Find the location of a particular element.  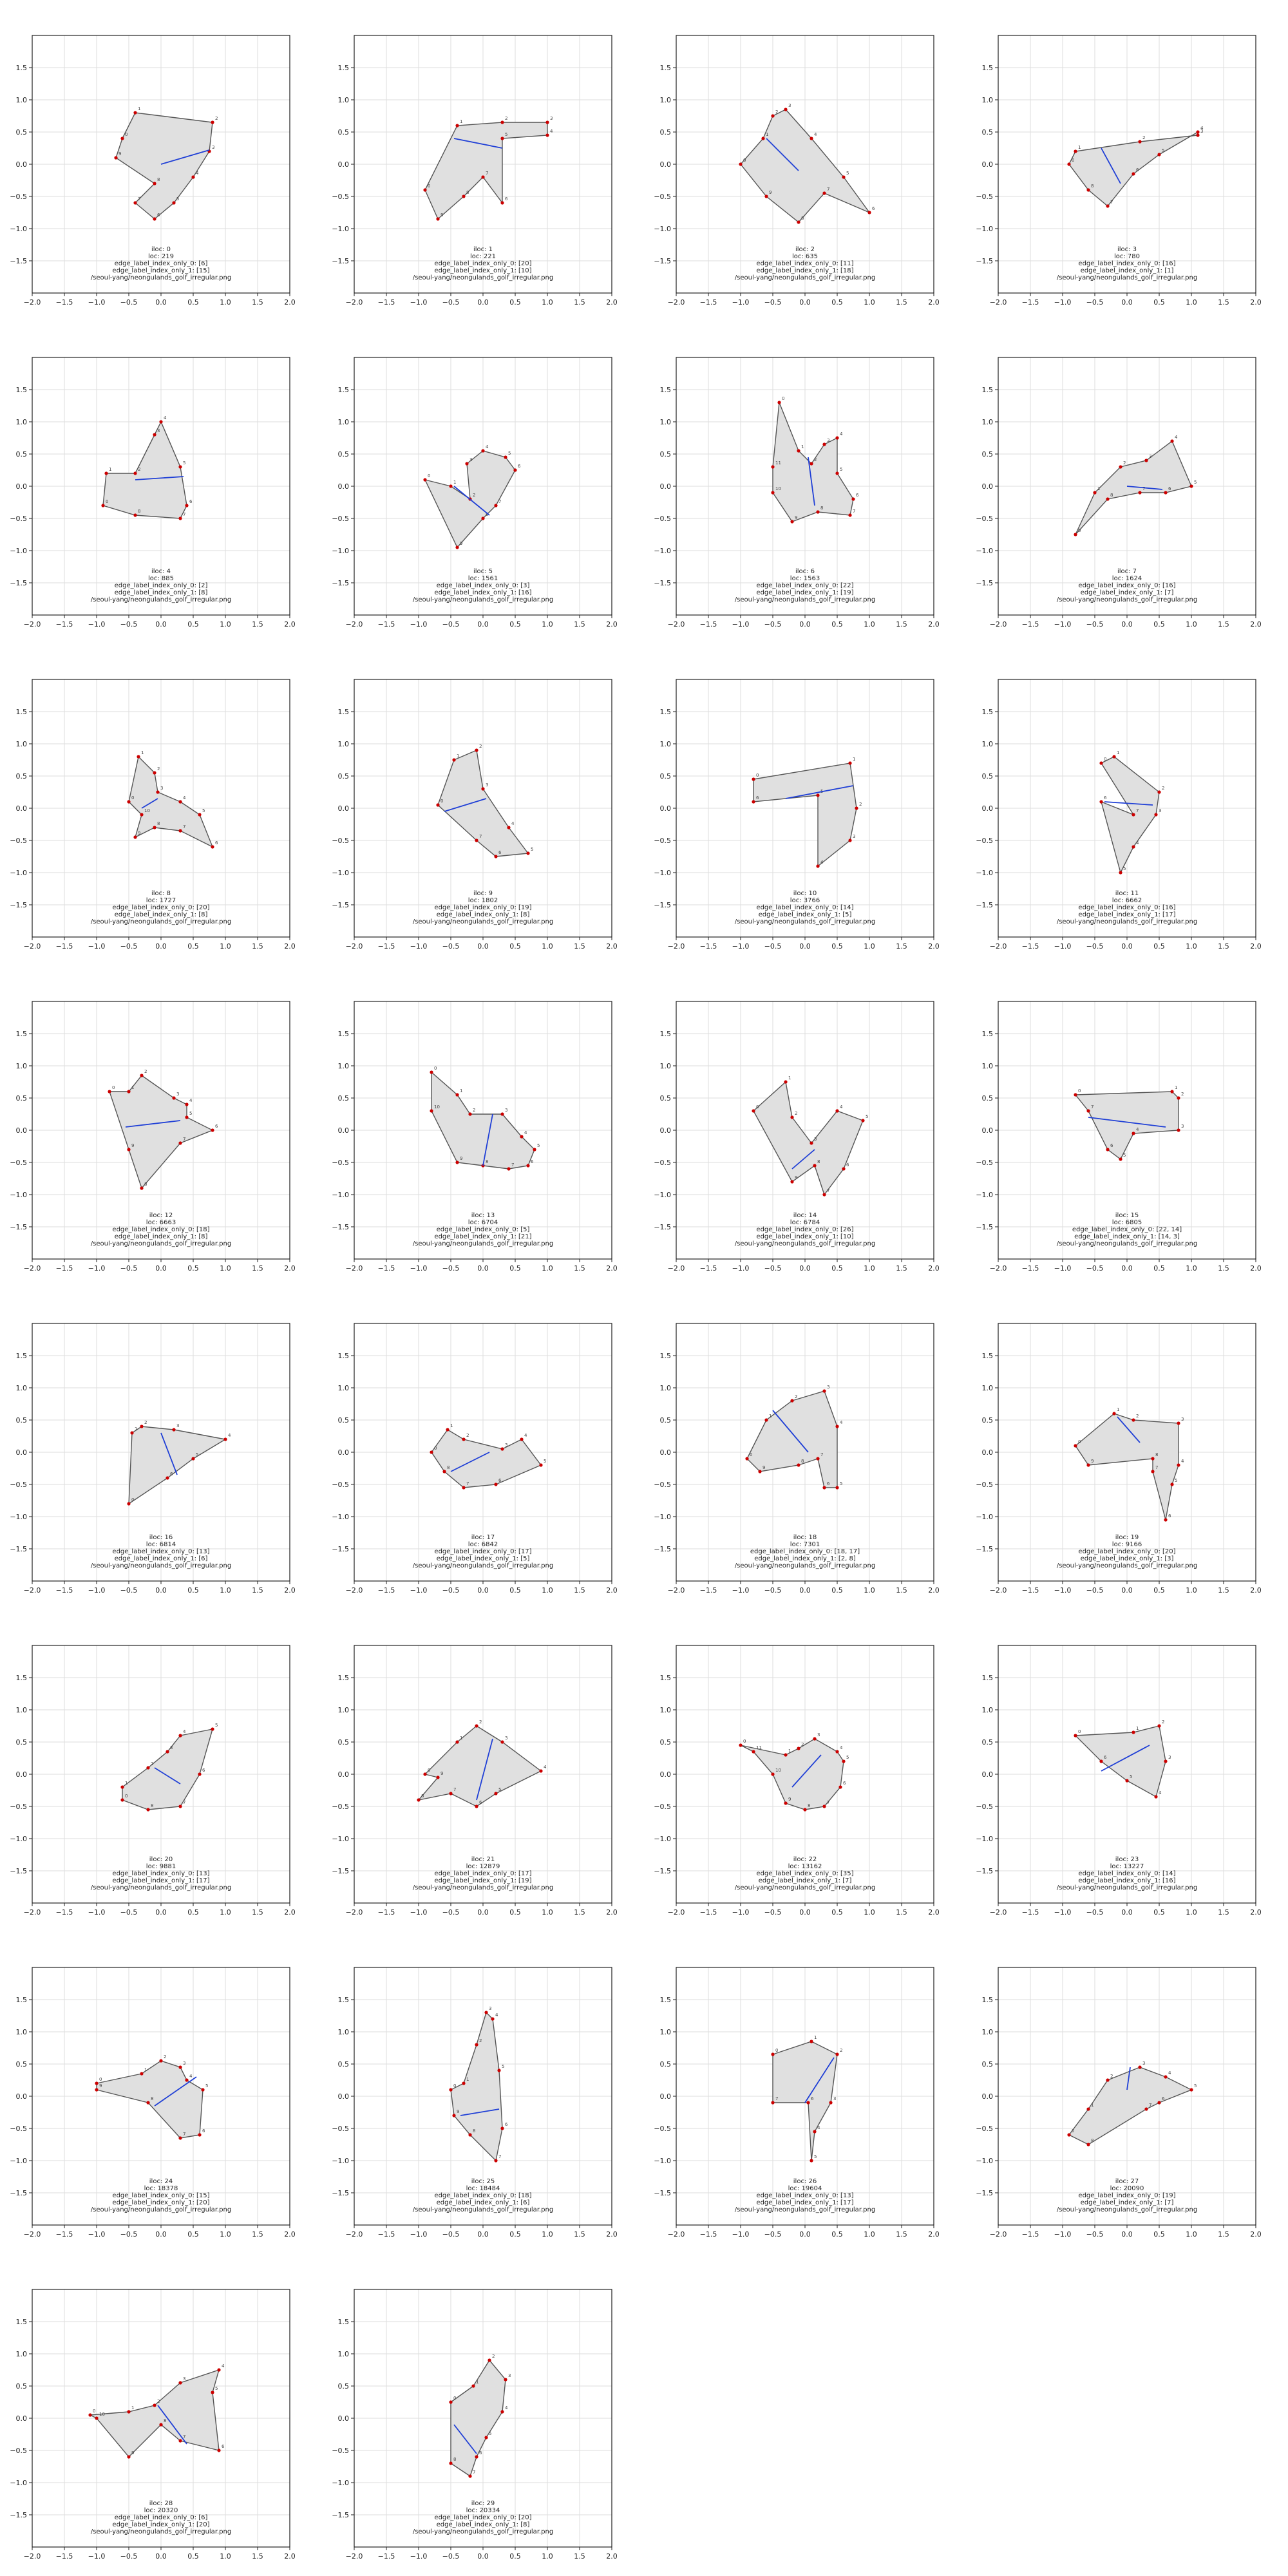

vertex-index-label: 9 is located at coordinates (100, 2085).